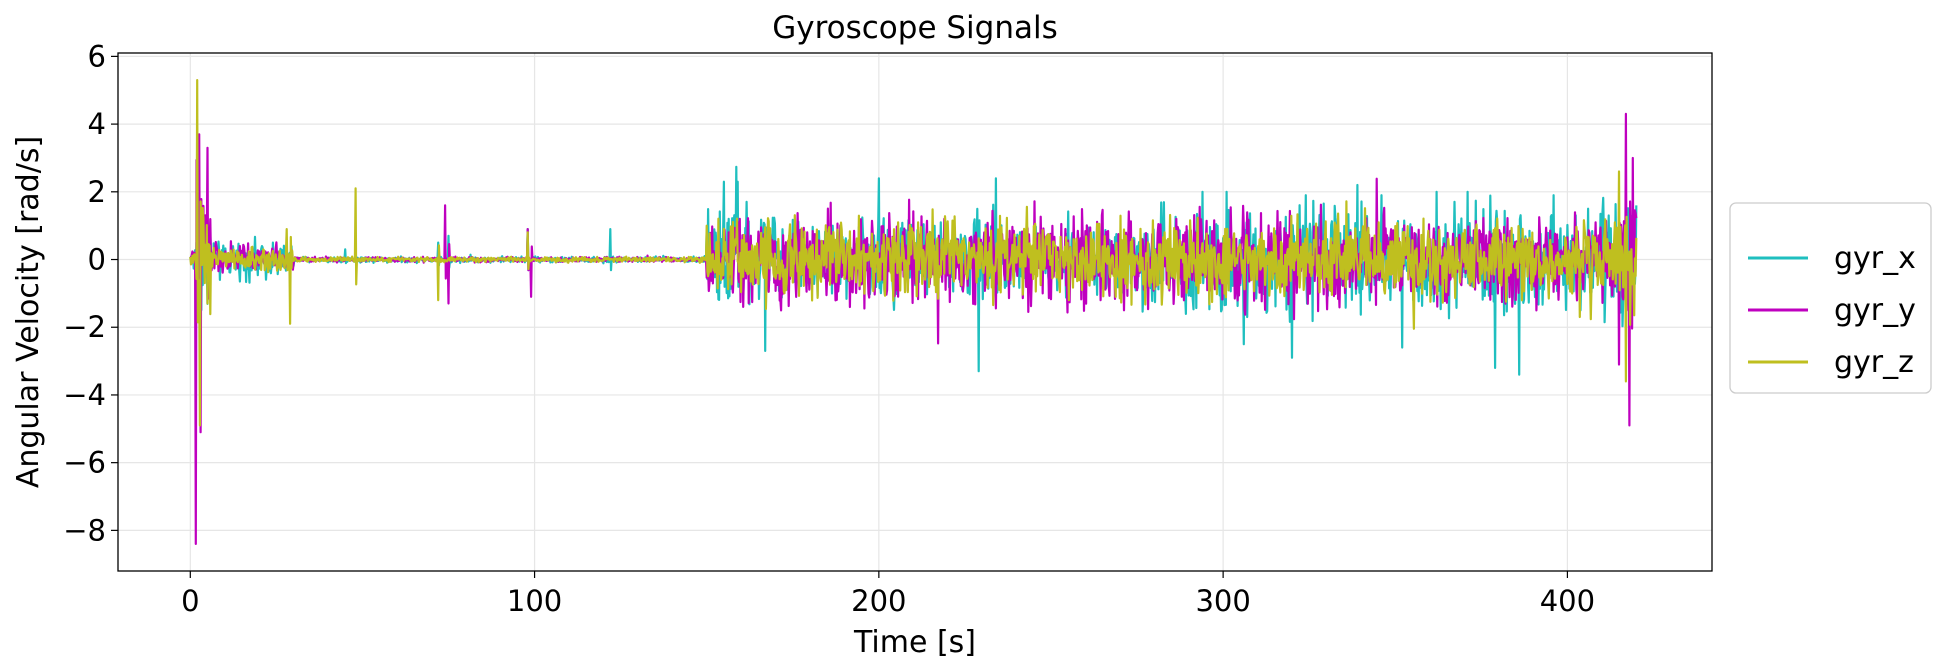 The height and width of the screenshot is (668, 1942). I want to click on y-tick-label: 0, so click(97, 260).